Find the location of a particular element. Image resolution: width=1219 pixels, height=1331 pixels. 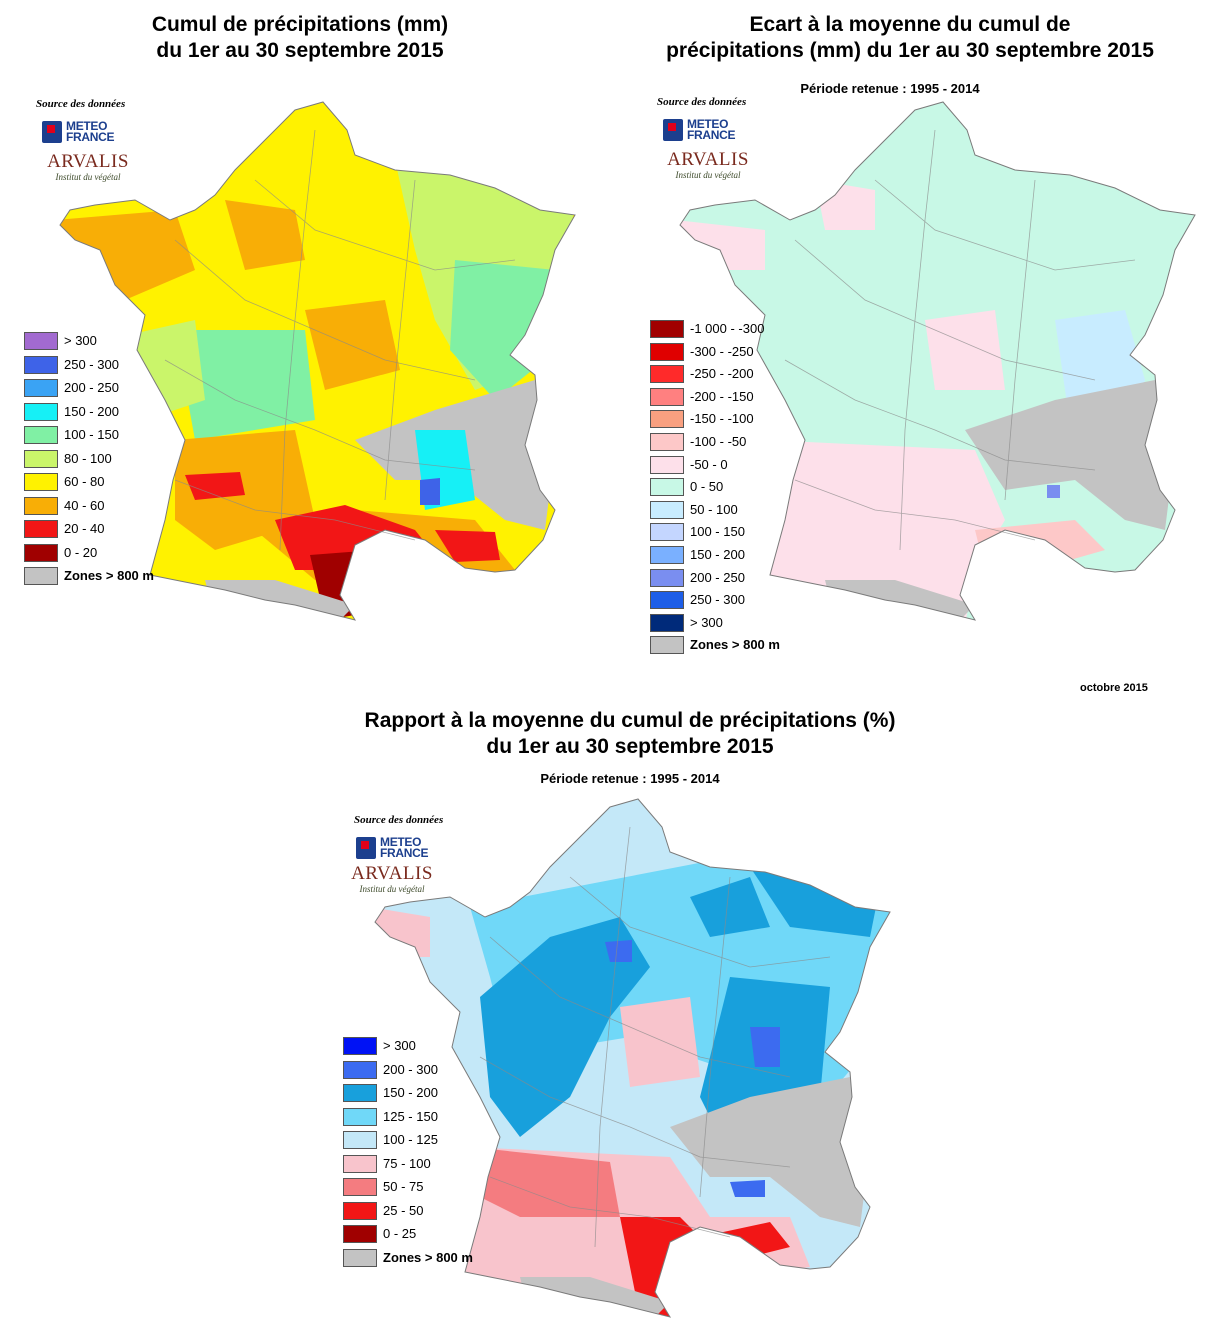

title-cumul-line2: du 1er au 30 septembre 2015 is located at coordinates (300, 50).